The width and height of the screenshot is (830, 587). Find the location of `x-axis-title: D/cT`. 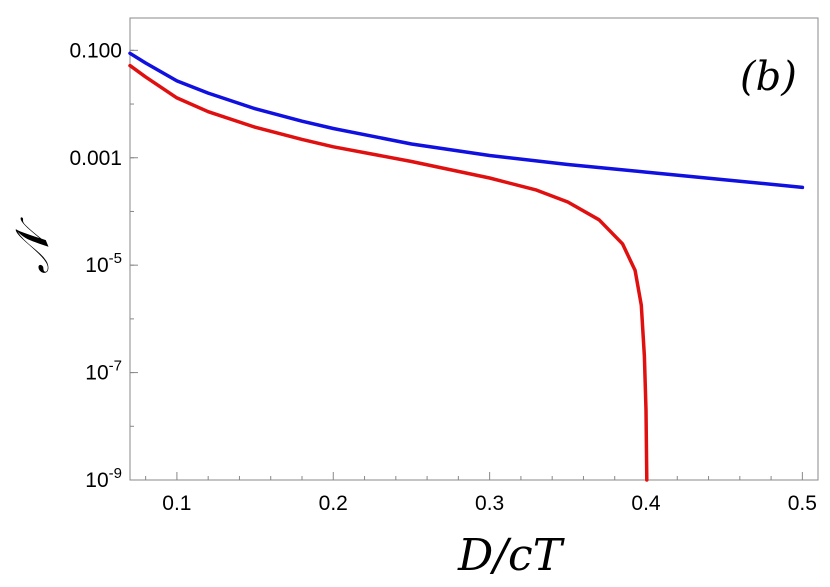

x-axis-title: D/cT is located at coordinates (511, 555).